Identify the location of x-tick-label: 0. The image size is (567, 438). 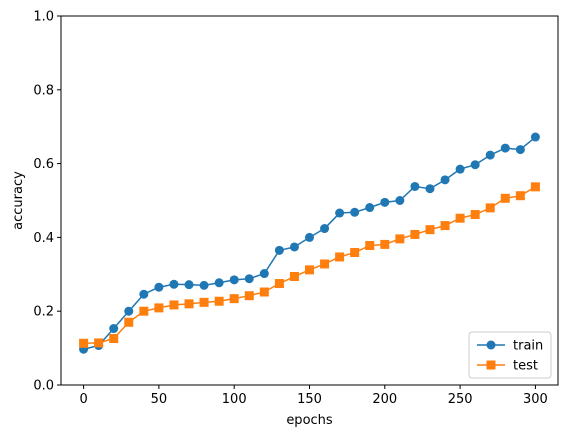
(83, 399).